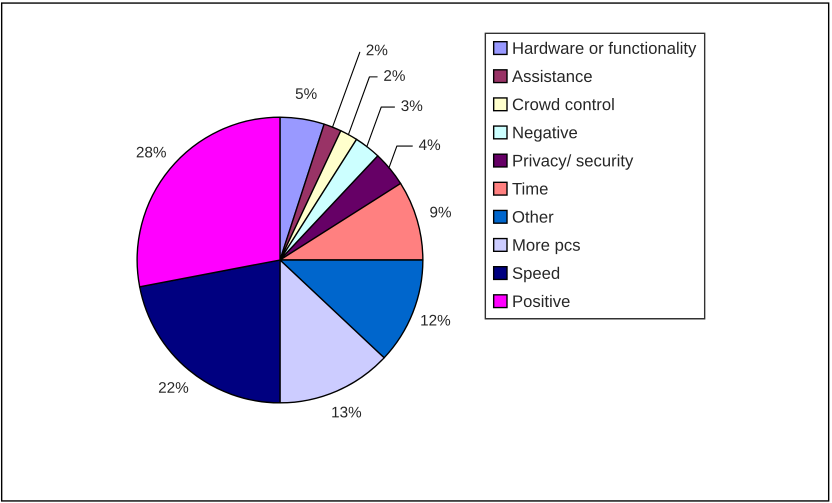 The width and height of the screenshot is (832, 503). Describe the element at coordinates (563, 104) in the screenshot. I see `legend-label: Crowd control` at that location.